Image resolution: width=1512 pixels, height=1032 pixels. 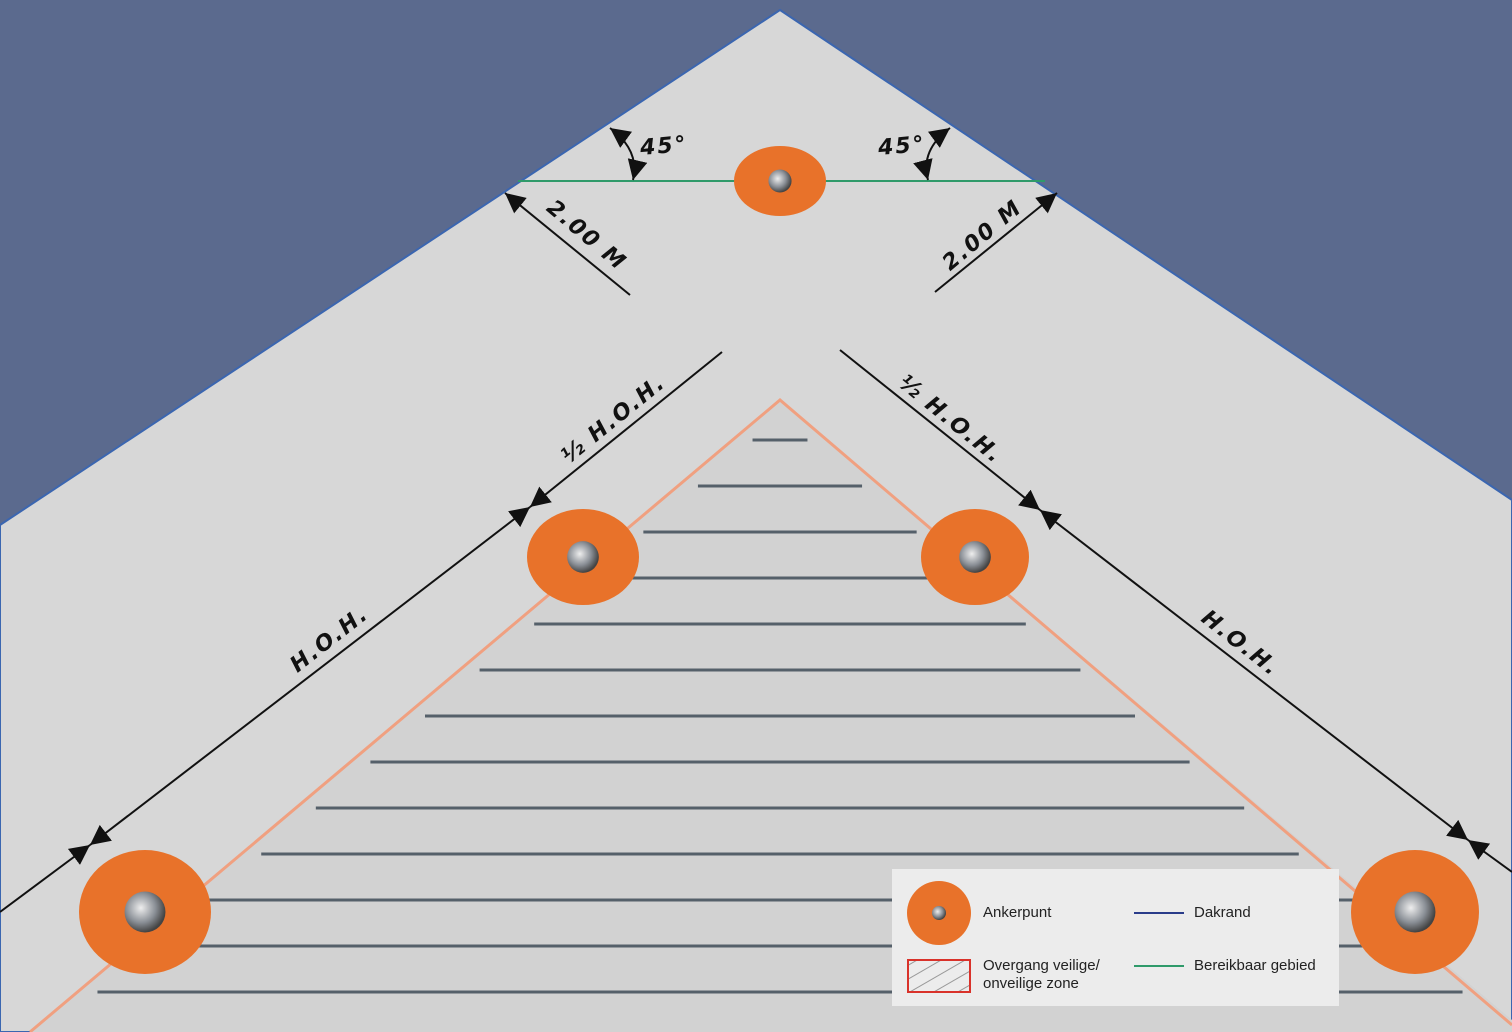 I want to click on legend-label: Overgang veilige/, so click(x=1042, y=965).